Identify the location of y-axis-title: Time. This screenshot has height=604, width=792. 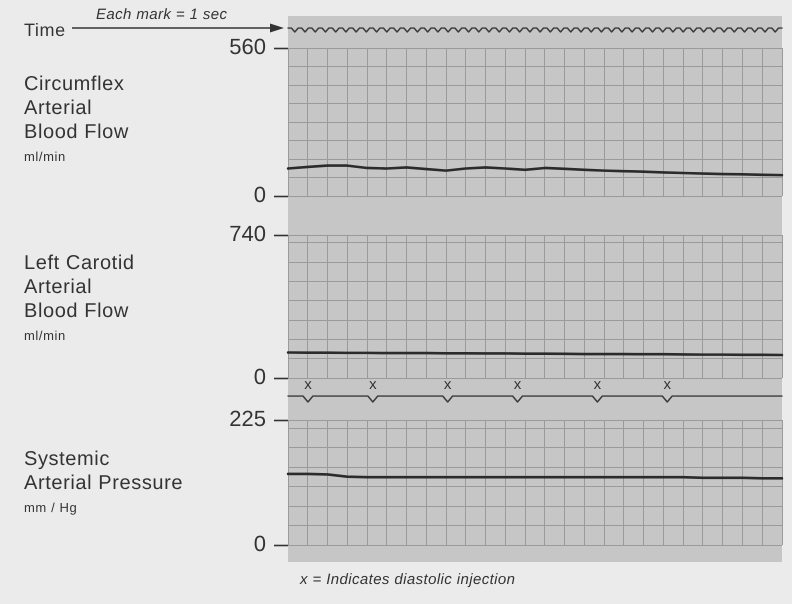
(45, 30).